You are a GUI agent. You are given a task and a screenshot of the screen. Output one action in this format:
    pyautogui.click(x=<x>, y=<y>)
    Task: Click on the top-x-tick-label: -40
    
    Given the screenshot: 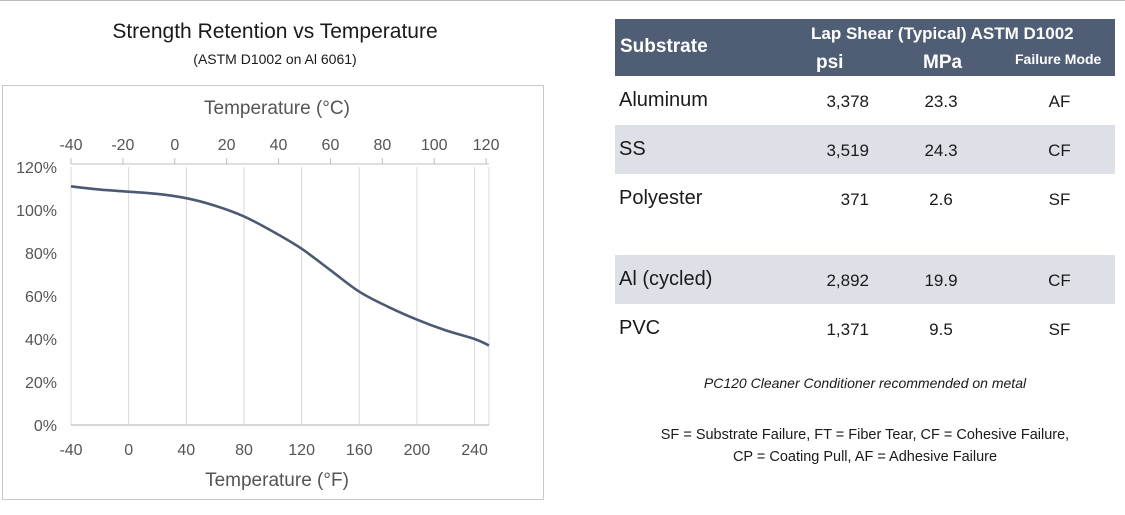 What is the action you would take?
    pyautogui.click(x=70, y=145)
    